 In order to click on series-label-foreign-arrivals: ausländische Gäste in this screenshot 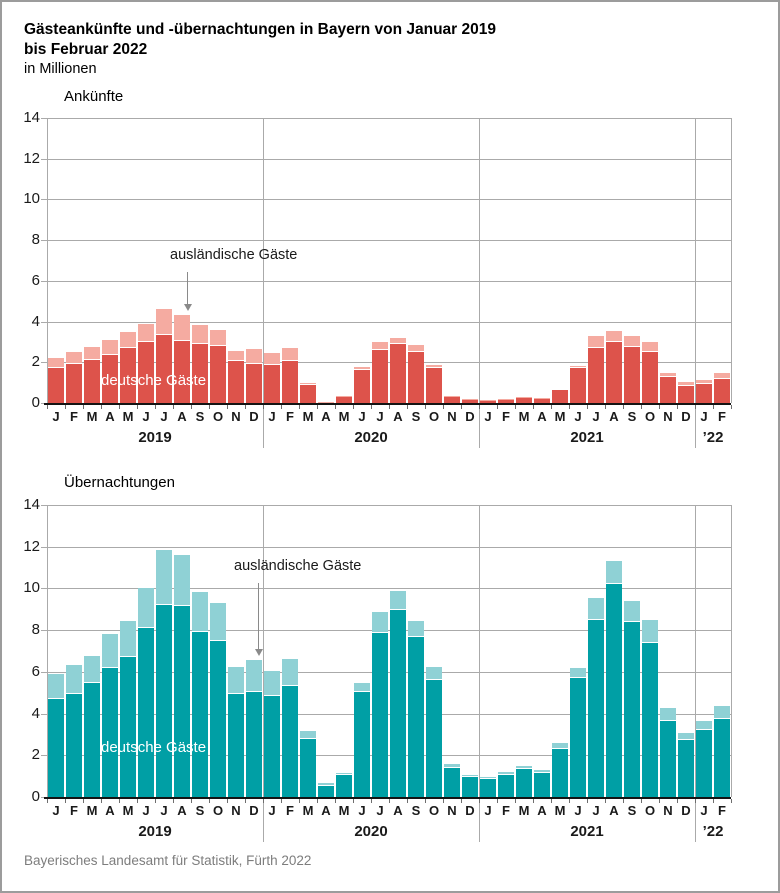, I will do `click(234, 255)`.